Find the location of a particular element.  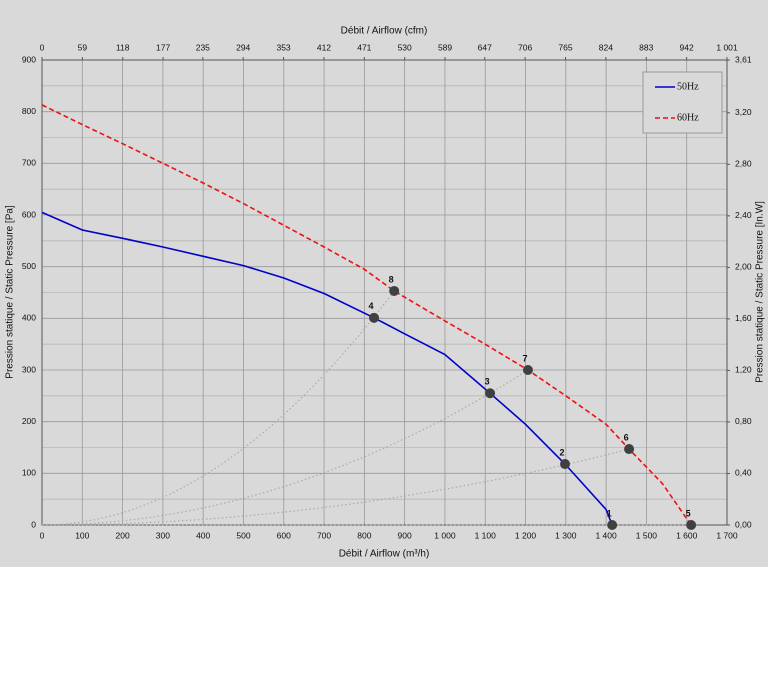

y2-tick-label: 2,40 is located at coordinates (743, 215).